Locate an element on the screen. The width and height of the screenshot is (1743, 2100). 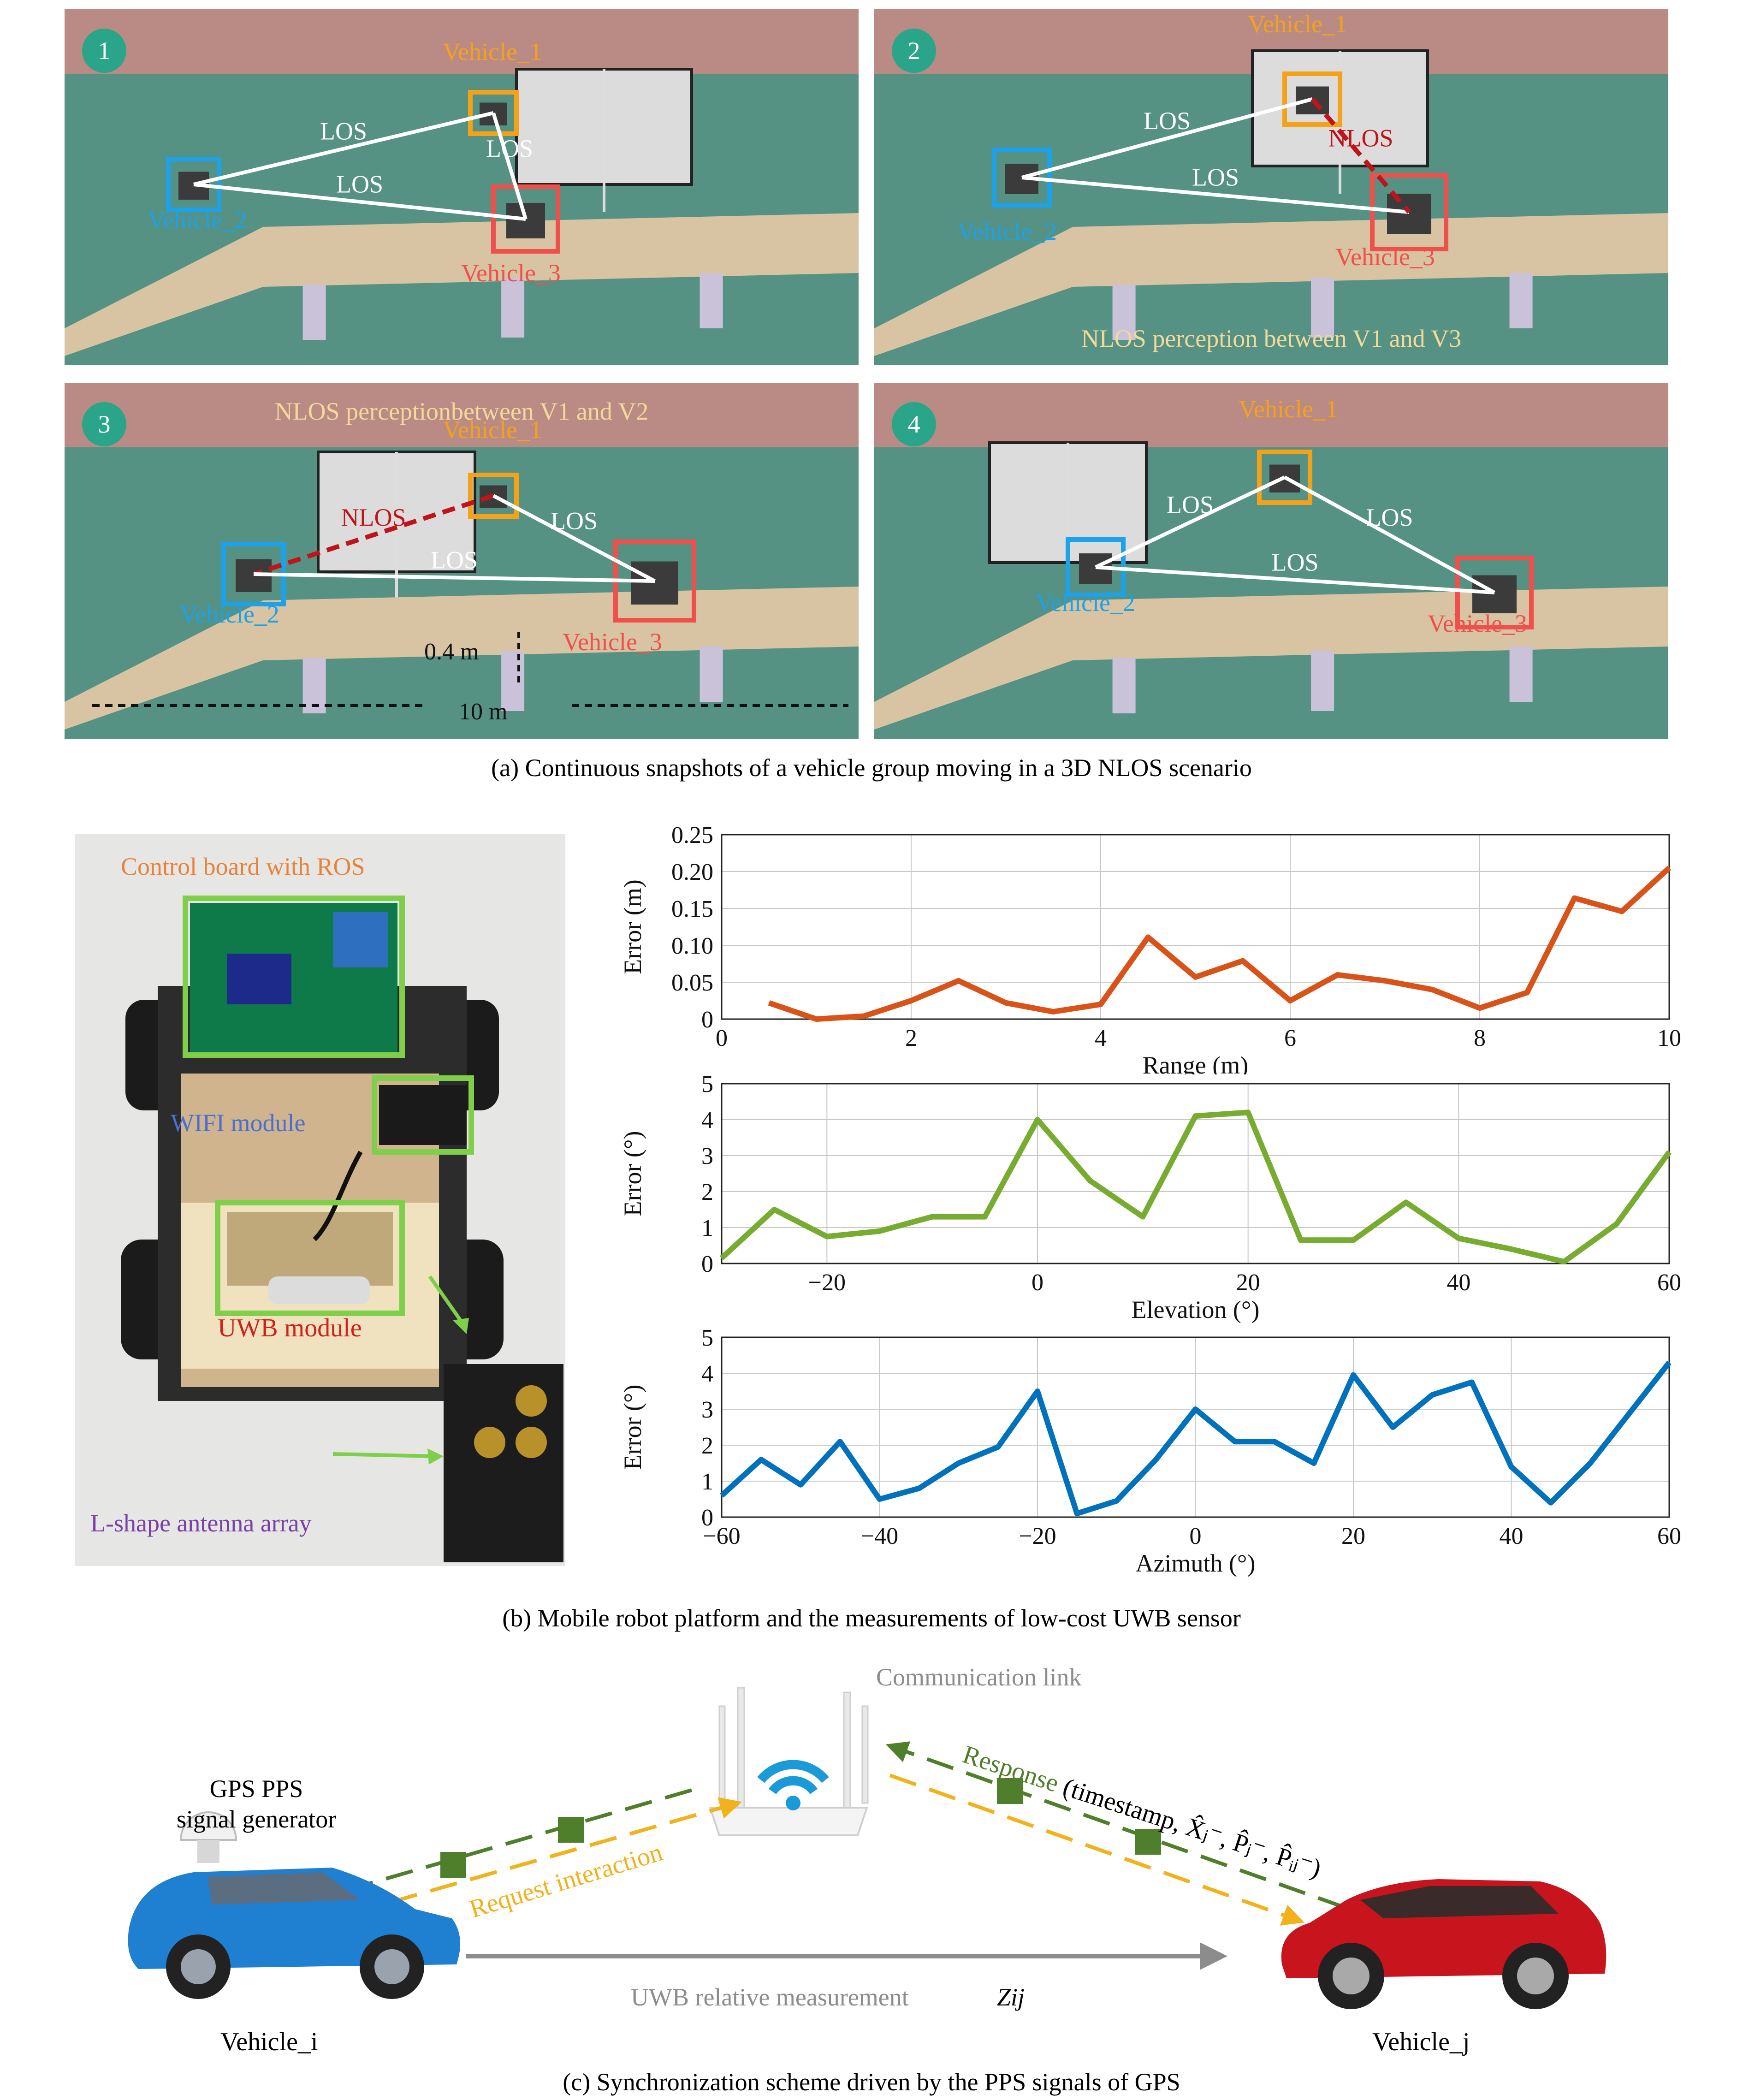
y-axis-label: Error (°) is located at coordinates (632, 1427).